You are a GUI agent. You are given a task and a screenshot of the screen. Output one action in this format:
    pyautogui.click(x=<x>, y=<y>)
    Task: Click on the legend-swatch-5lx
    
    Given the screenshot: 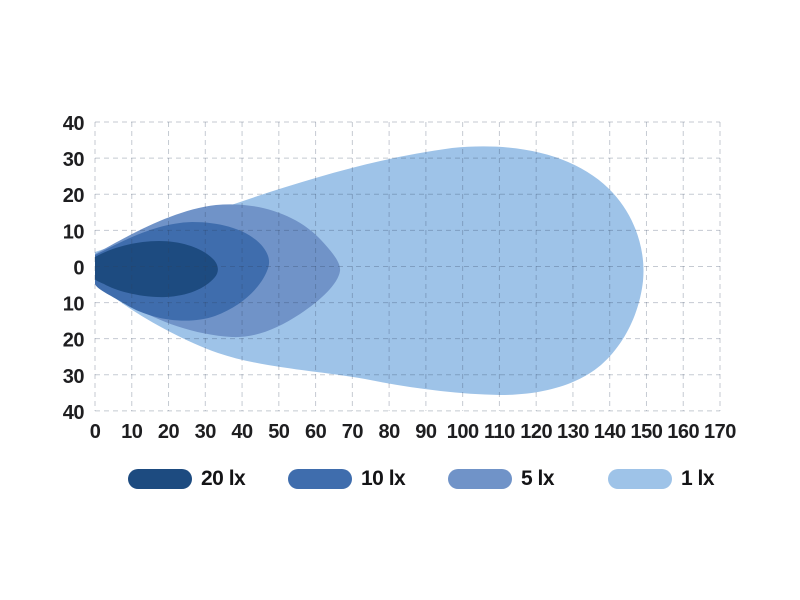 What is the action you would take?
    pyautogui.click(x=480, y=479)
    